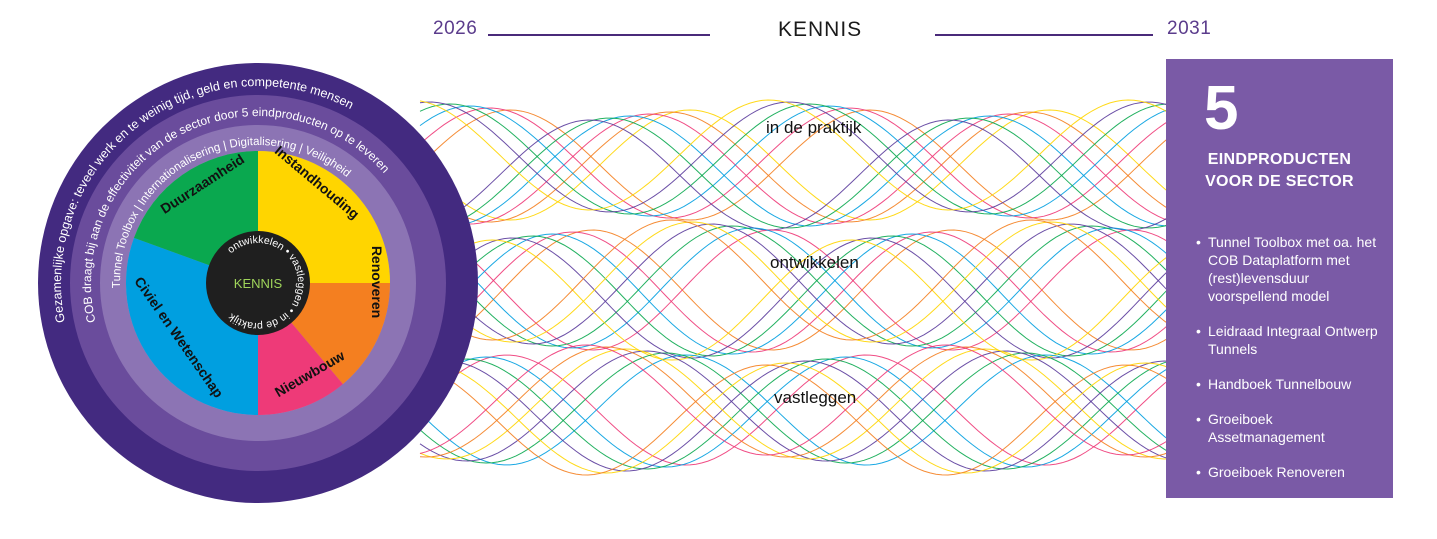  I want to click on products-count: 5, so click(1221, 108).